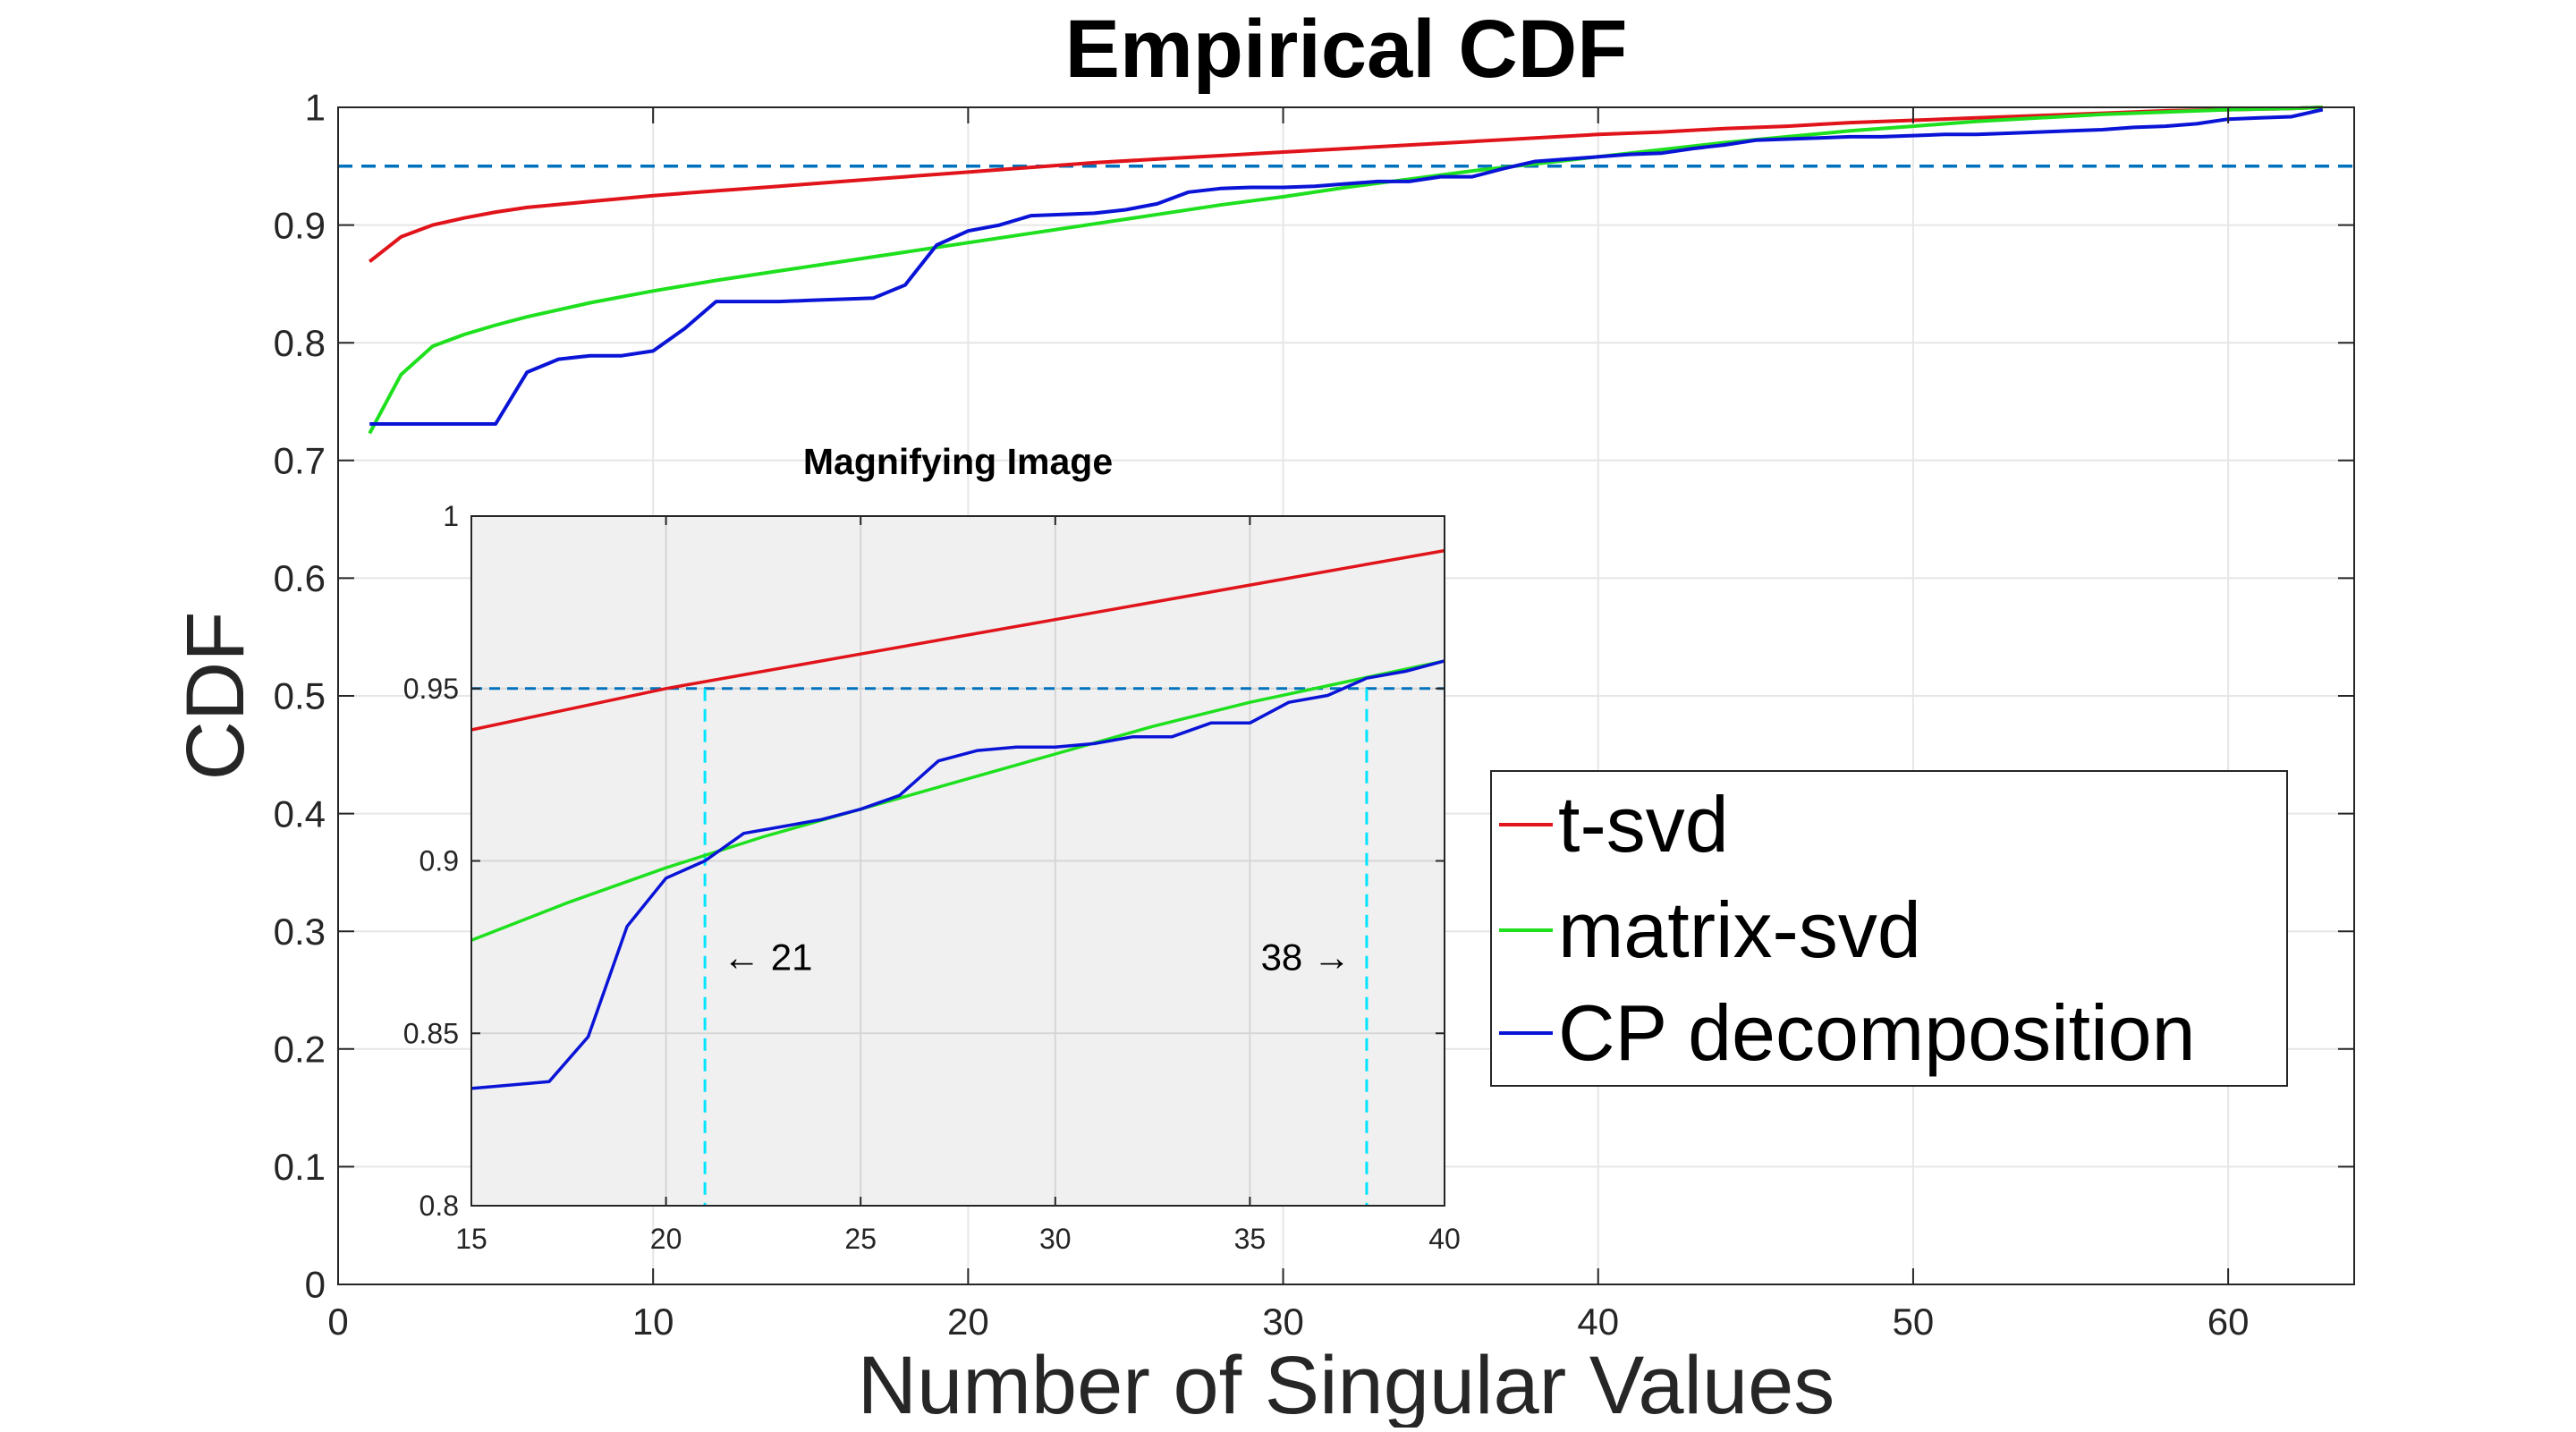  What do you see at coordinates (471, 1239) in the screenshot?
I see `x-tick-label: 15` at bounding box center [471, 1239].